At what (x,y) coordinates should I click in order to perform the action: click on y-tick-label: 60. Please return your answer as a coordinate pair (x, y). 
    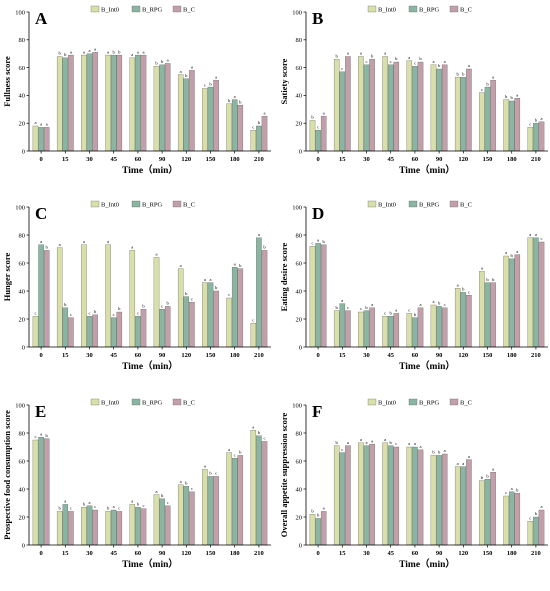
    Looking at the image, I should click on (22, 68).